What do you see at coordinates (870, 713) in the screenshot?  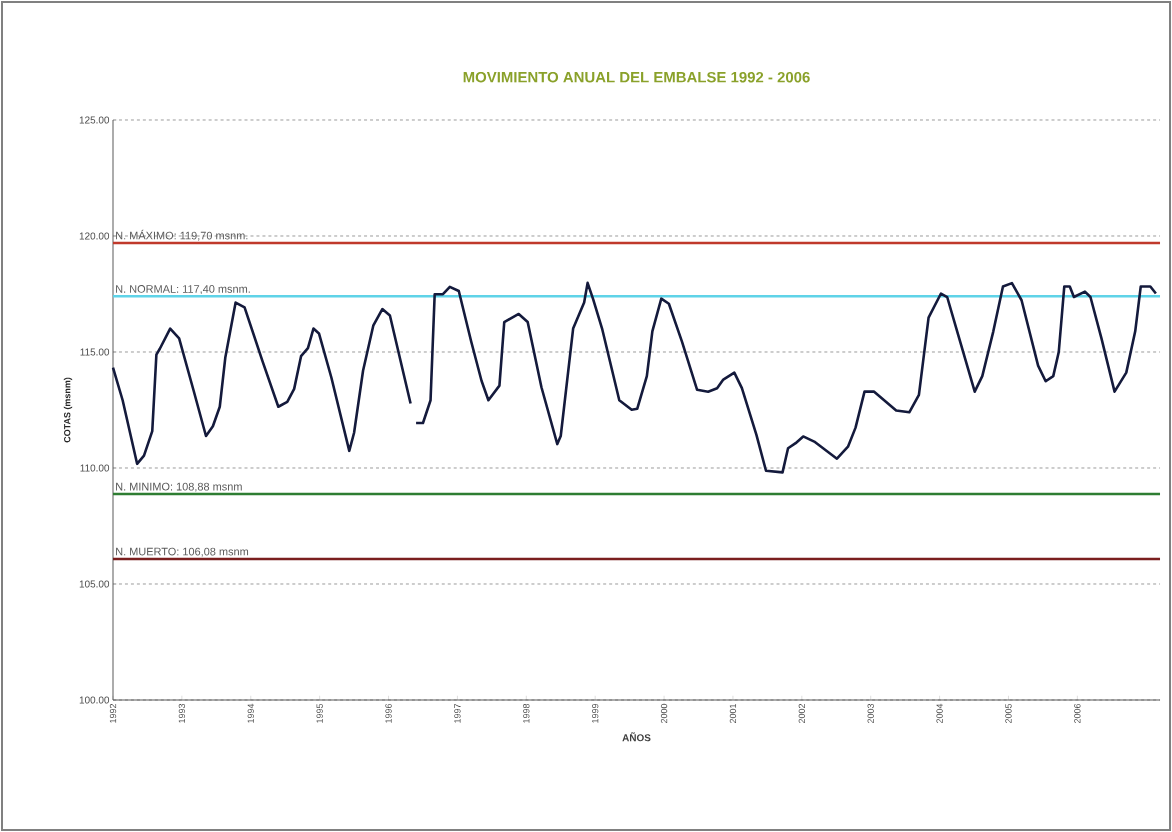 I see `x-tick-label: 2003` at bounding box center [870, 713].